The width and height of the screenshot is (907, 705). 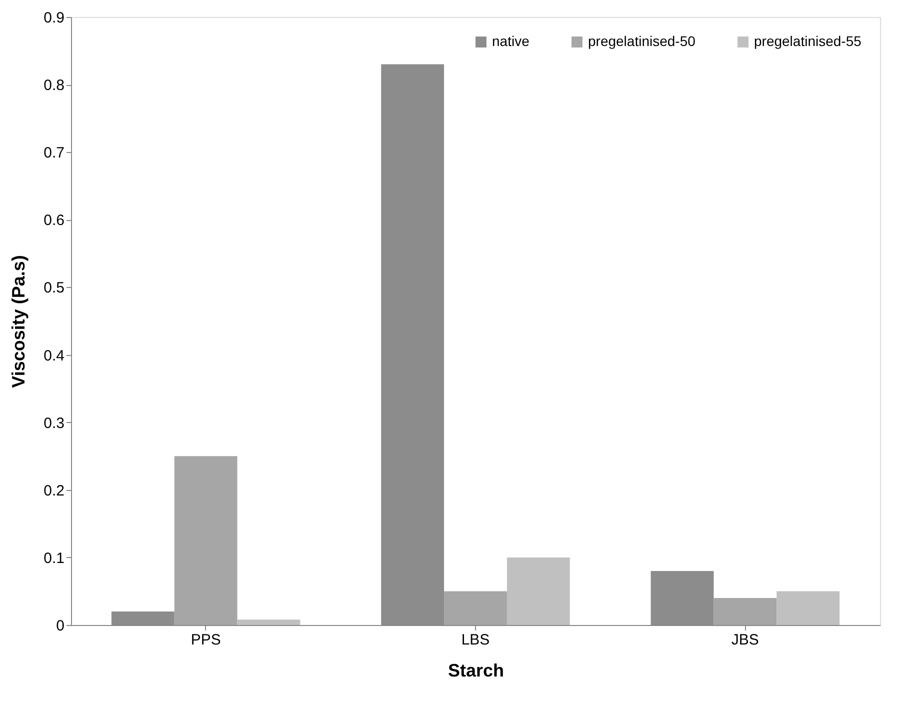 What do you see at coordinates (54, 221) in the screenshot?
I see `y-tick-label: 0.6` at bounding box center [54, 221].